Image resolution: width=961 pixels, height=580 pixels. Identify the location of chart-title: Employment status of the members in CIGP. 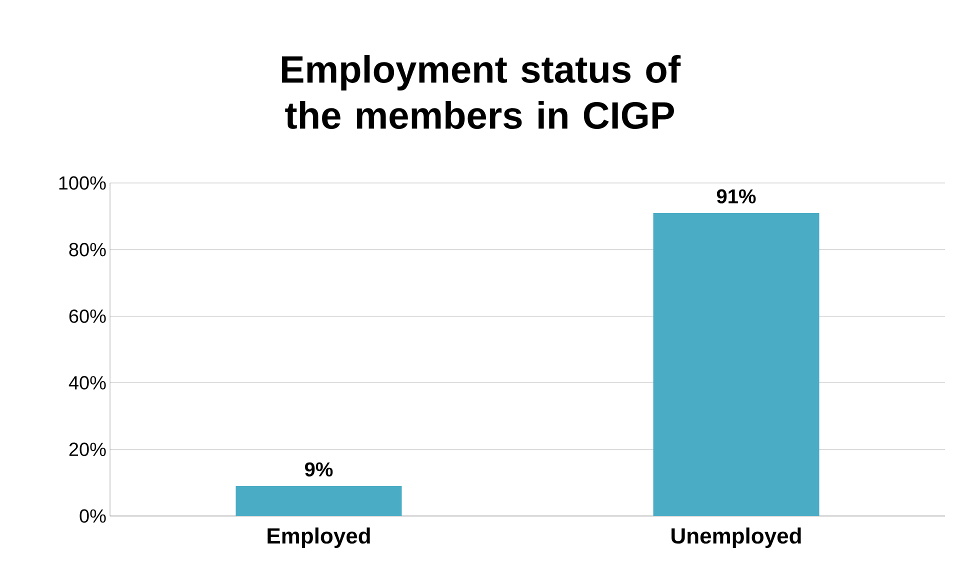
(481, 92).